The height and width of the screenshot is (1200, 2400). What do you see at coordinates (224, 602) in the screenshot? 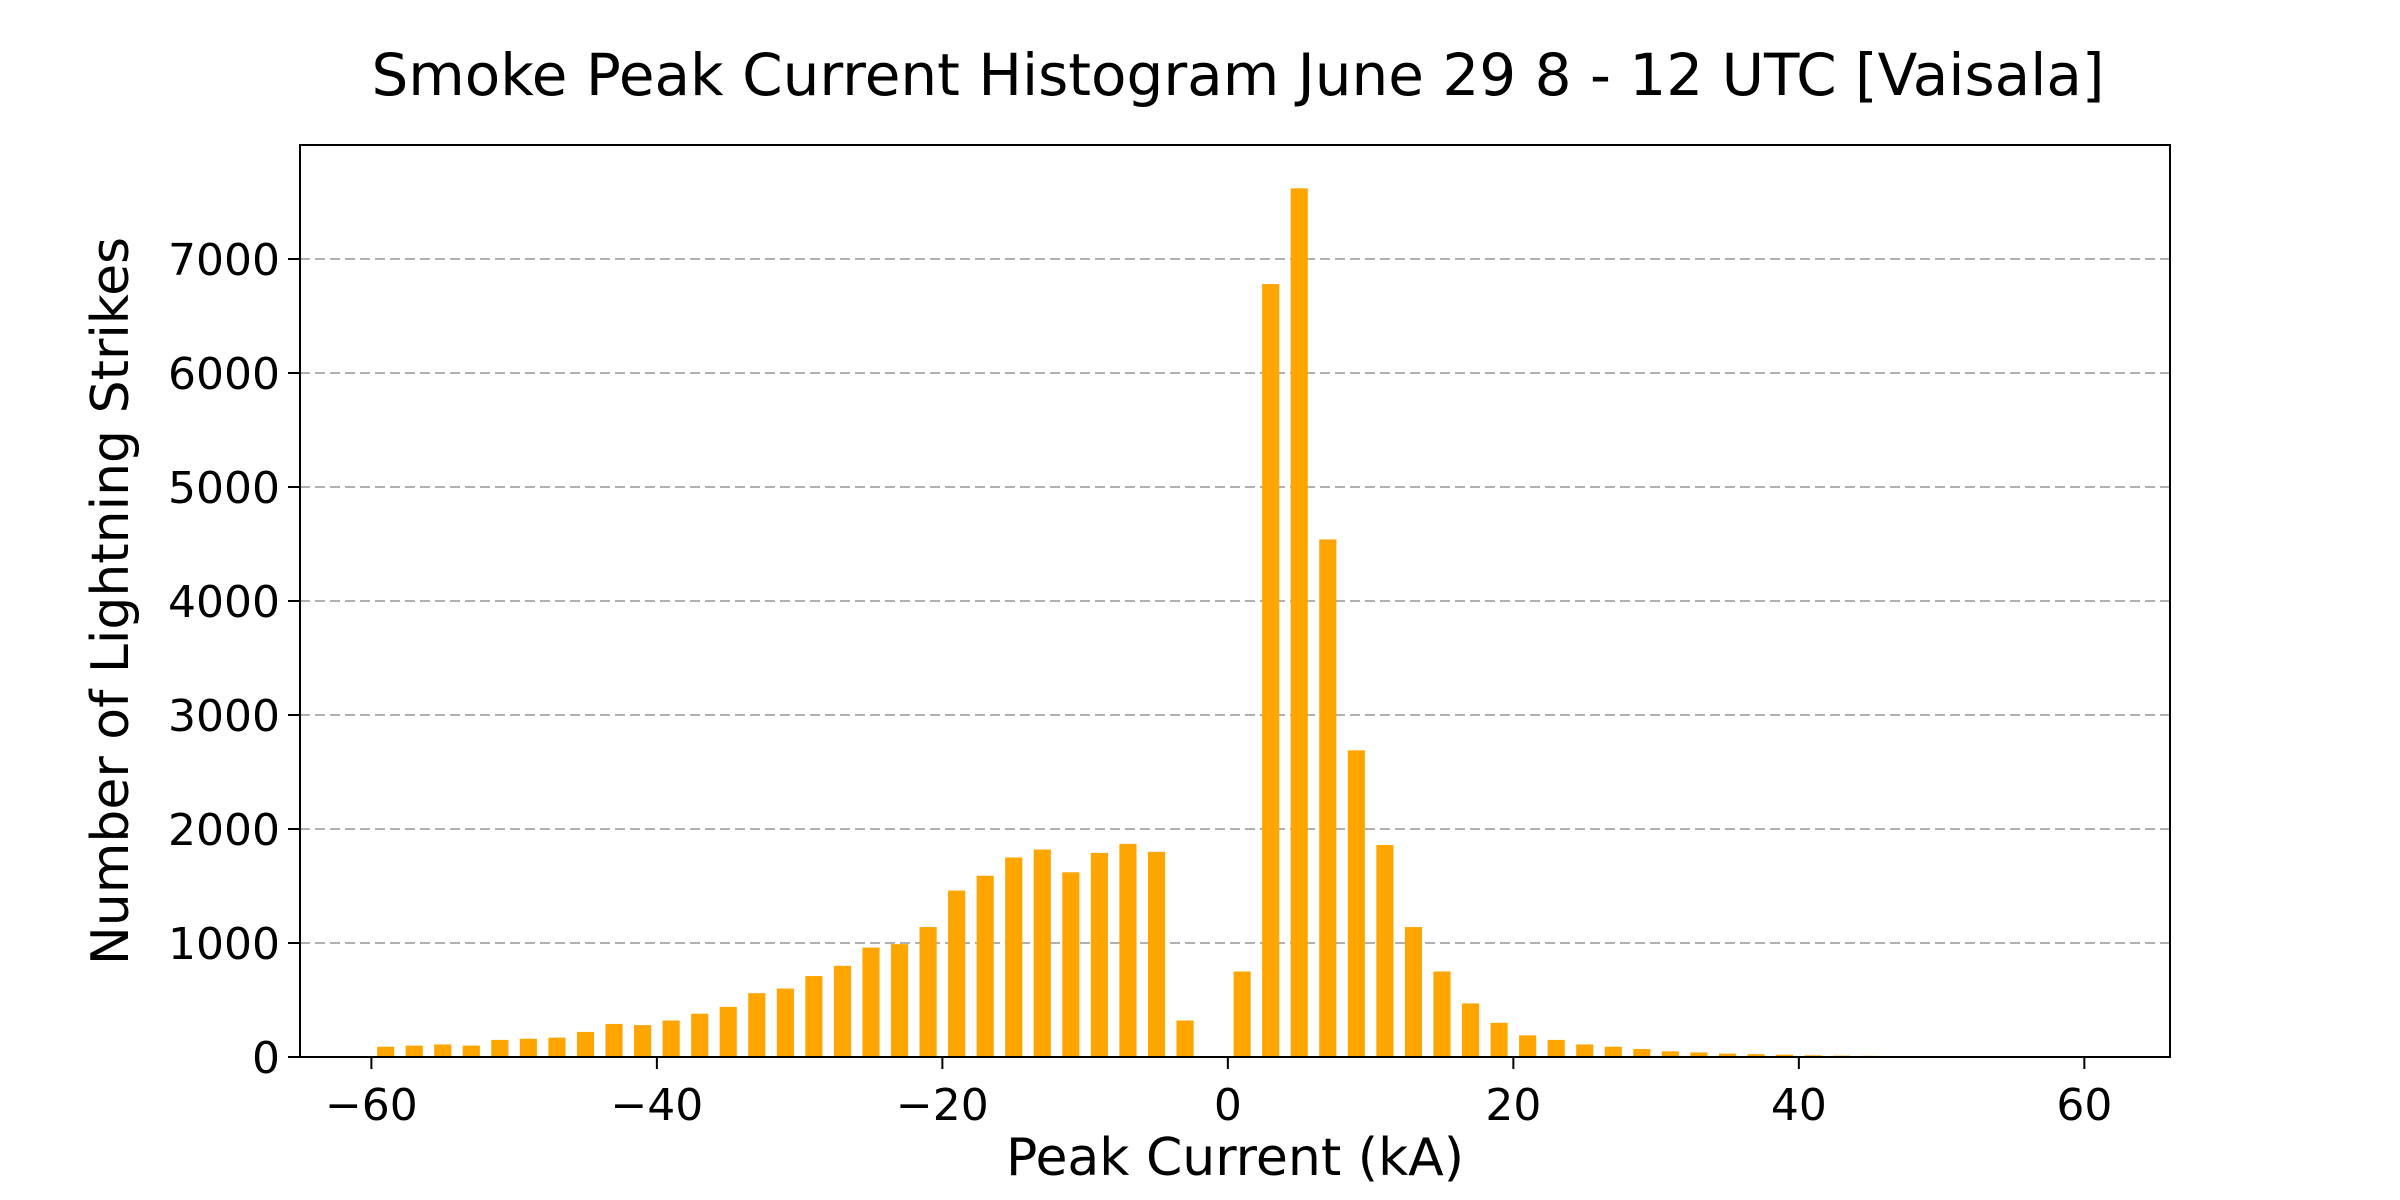
I see `y-tick-label: 4000` at bounding box center [224, 602].